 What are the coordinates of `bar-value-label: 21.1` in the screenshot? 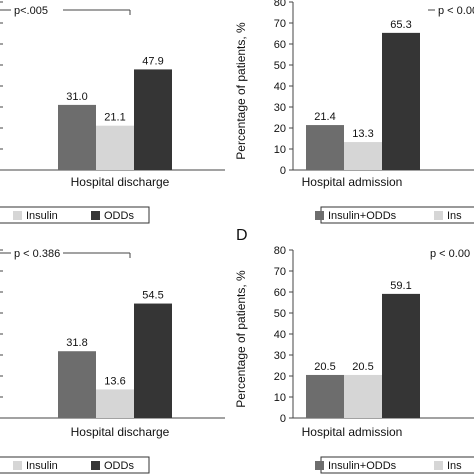 It's located at (114, 118).